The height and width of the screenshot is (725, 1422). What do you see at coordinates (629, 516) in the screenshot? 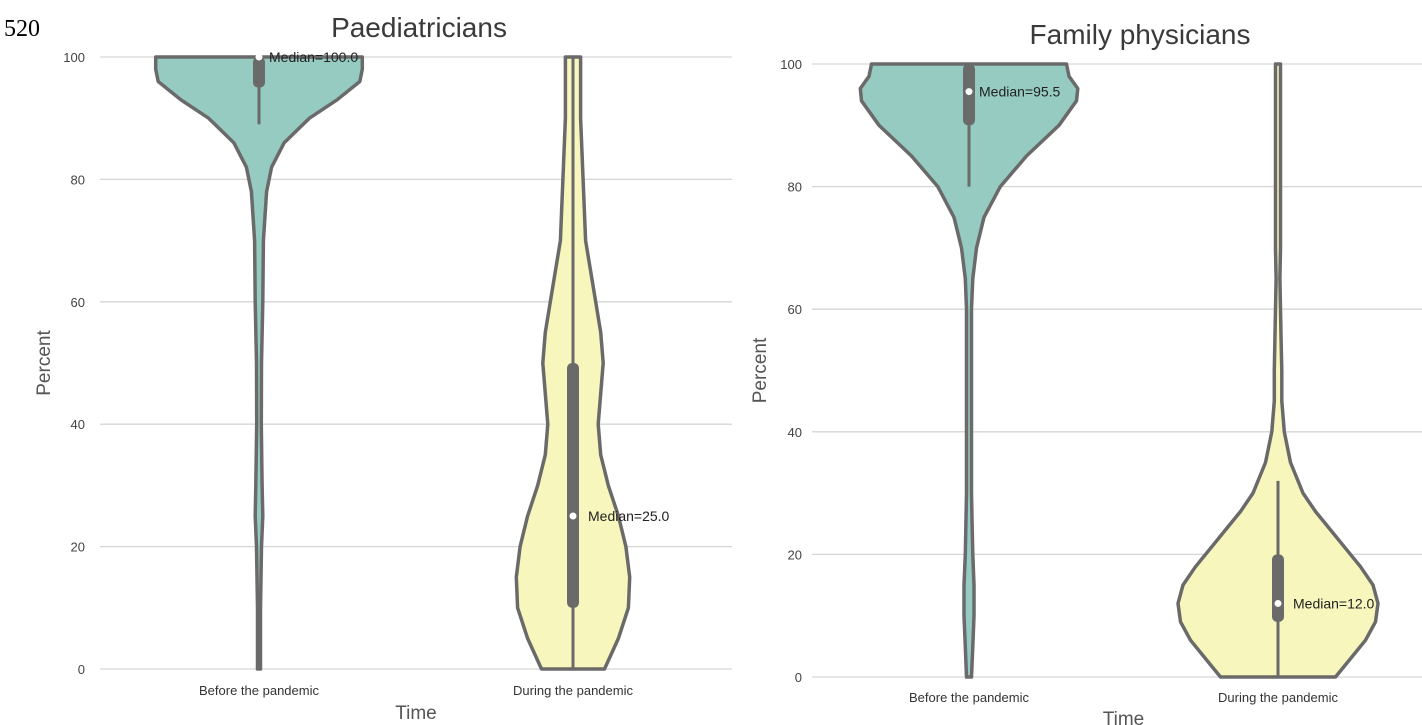
I see `median-label: Median=25.0` at bounding box center [629, 516].